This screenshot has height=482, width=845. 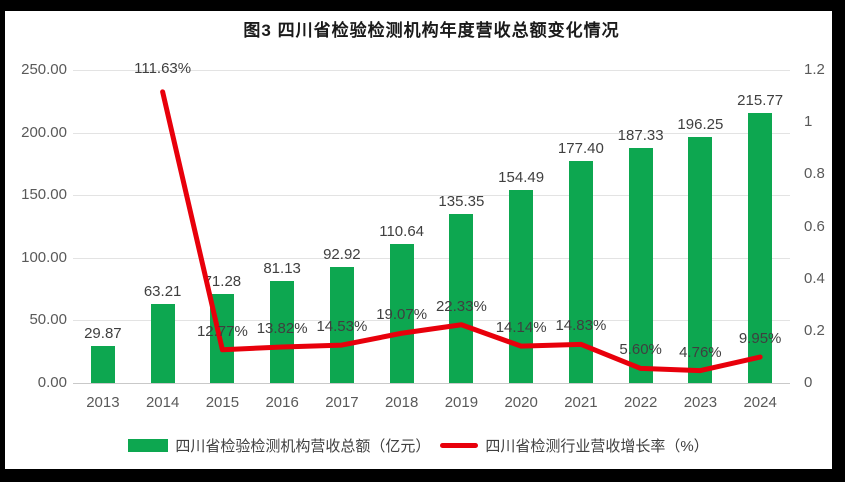 What do you see at coordinates (342, 254) in the screenshot?
I see `bar-value-label: 92.92` at bounding box center [342, 254].